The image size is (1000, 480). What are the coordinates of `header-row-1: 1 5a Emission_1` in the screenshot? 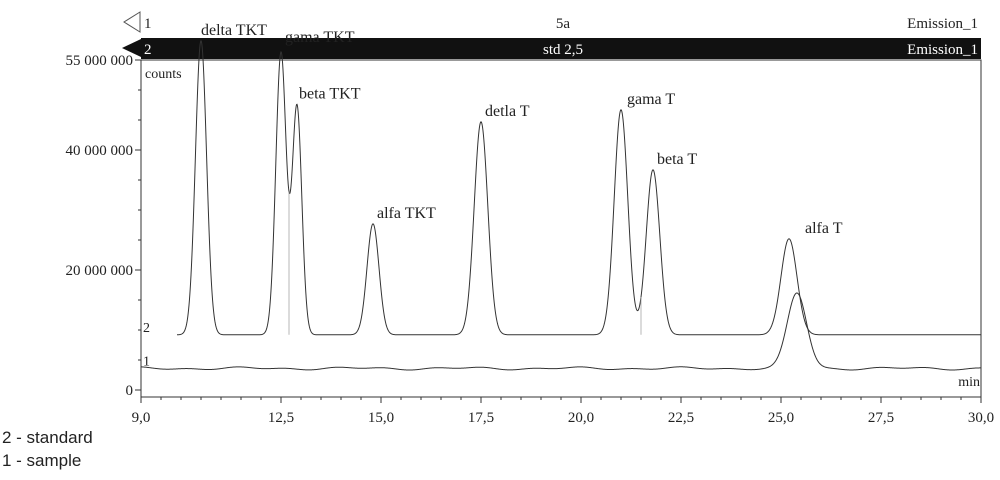 It's located at (550, 22).